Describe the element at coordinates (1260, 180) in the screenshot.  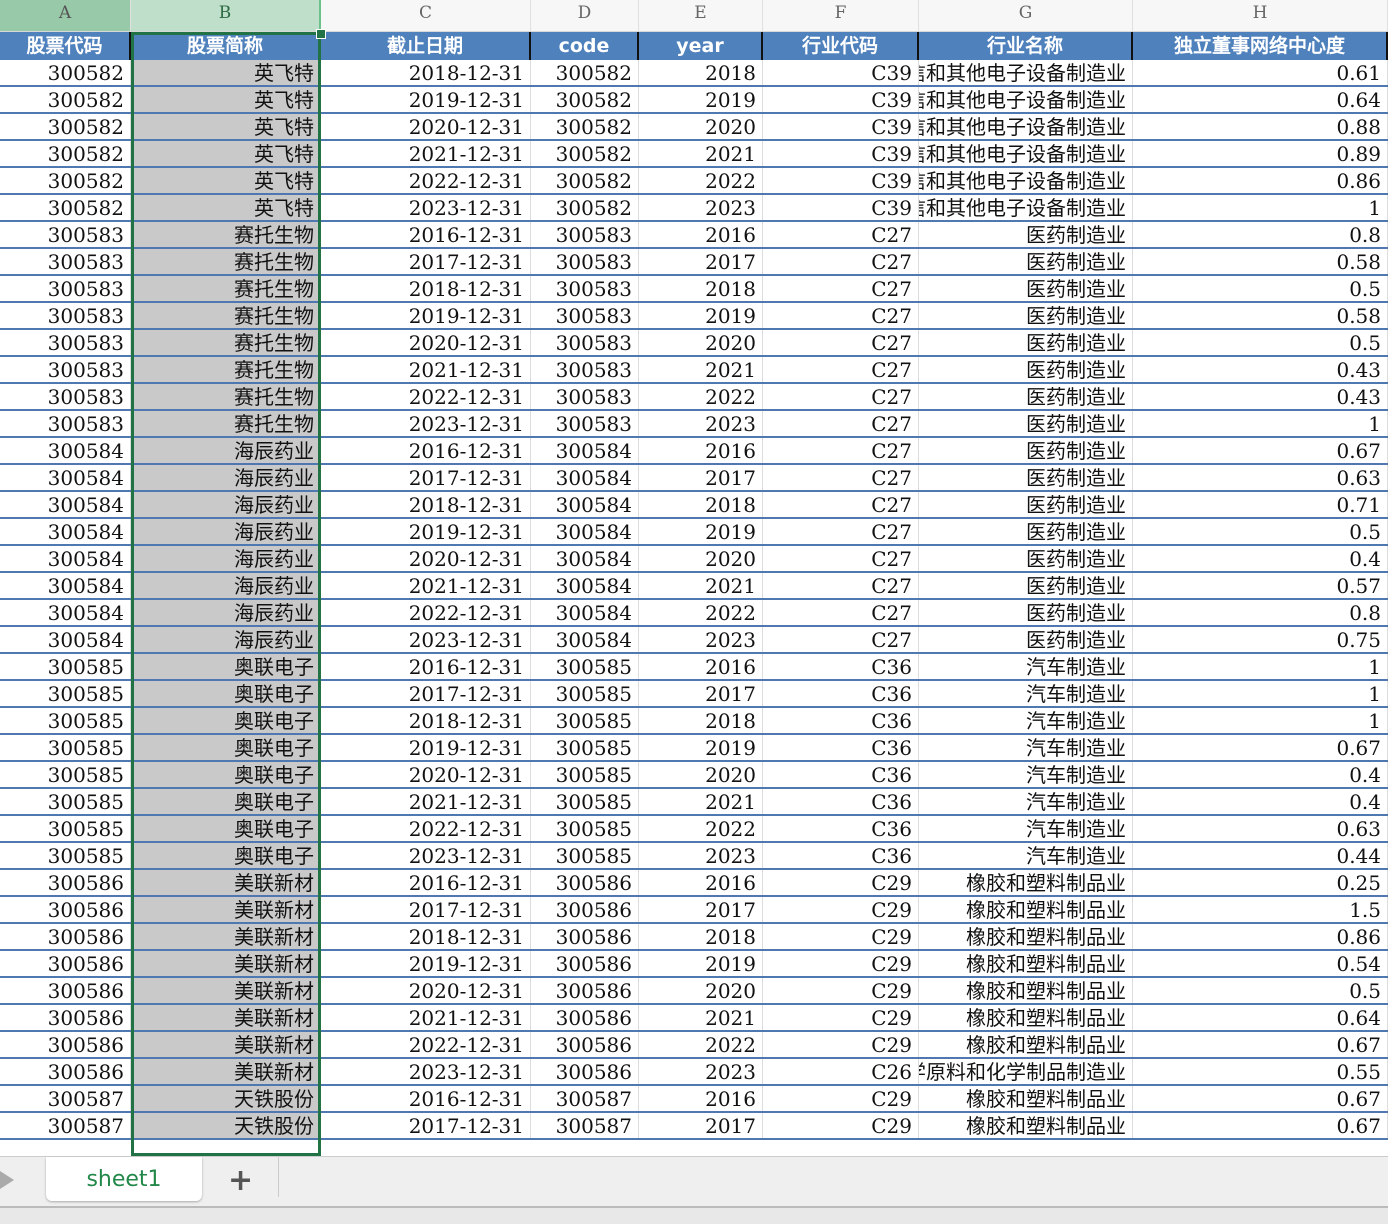
I see `cell: 0.86` at that location.